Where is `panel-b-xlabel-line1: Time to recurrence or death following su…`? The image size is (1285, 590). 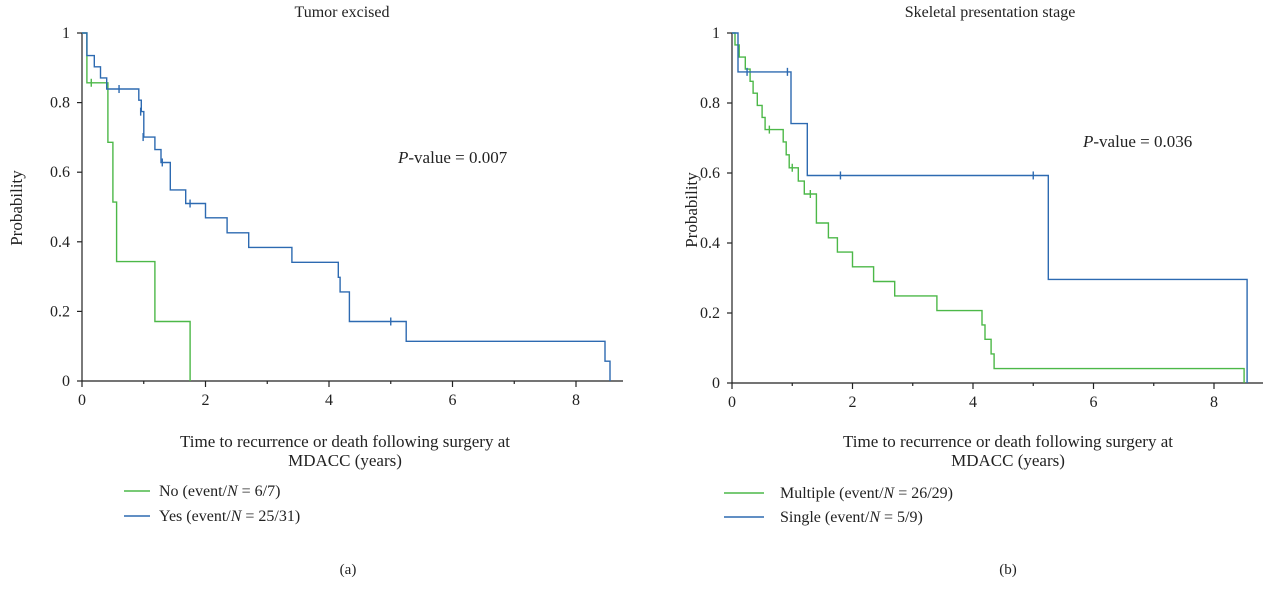 panel-b-xlabel-line1: Time to recurrence or death following su… is located at coordinates (1008, 441).